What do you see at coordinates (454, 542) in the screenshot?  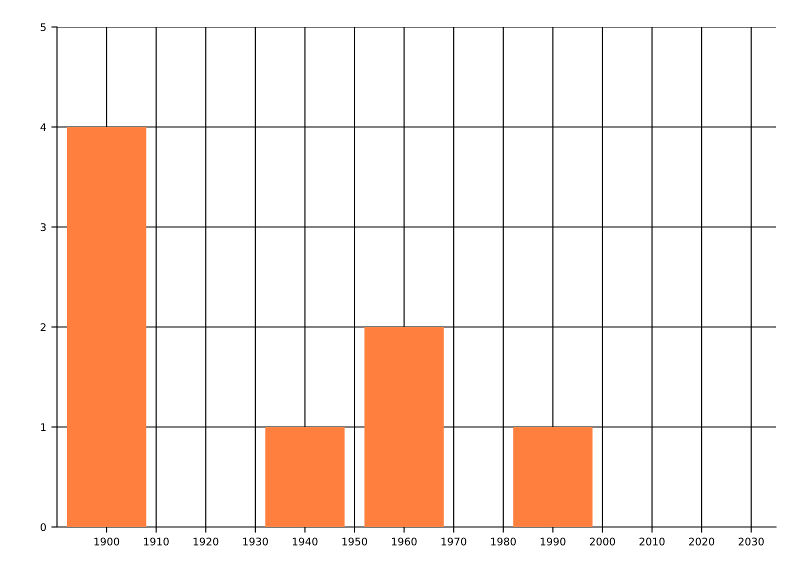 I see `x-tick-label: 1970` at bounding box center [454, 542].